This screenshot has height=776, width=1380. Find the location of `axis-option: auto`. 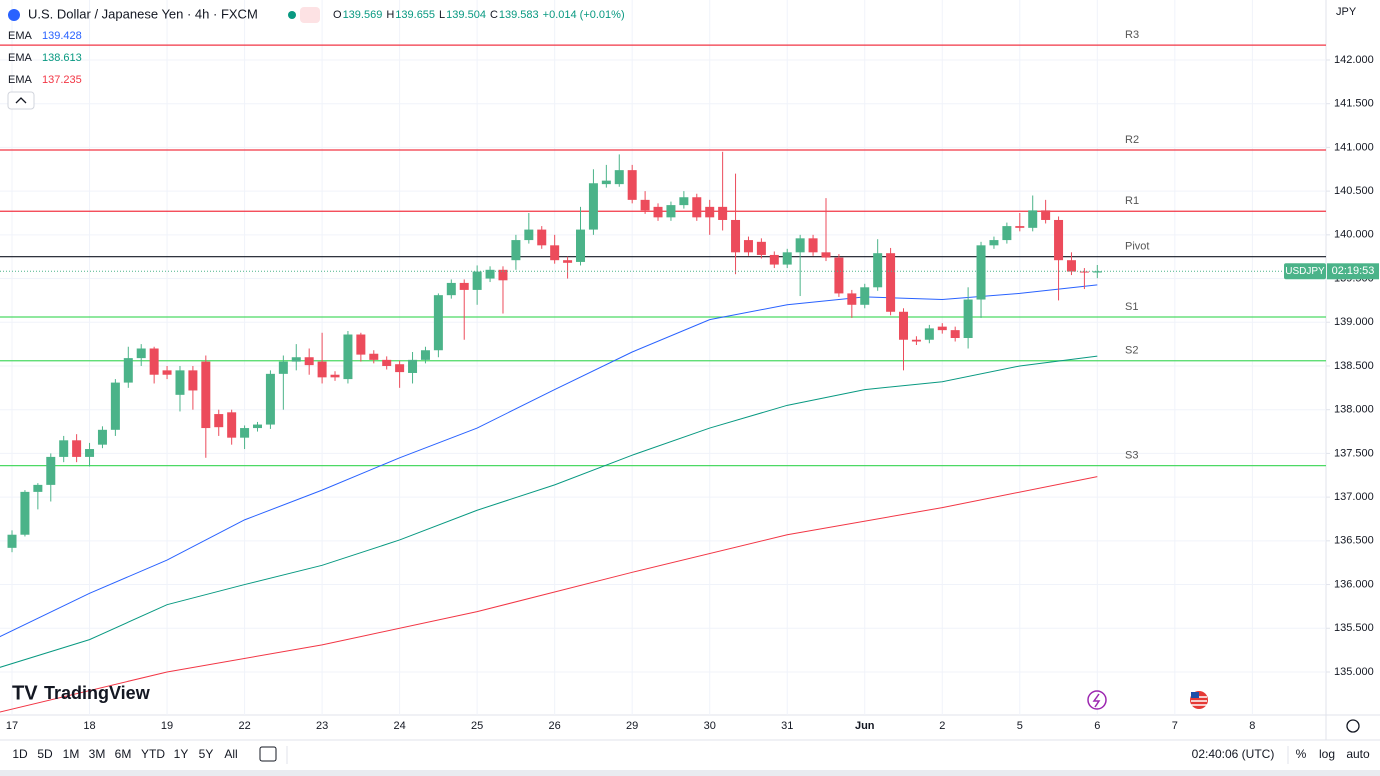

axis-option: auto is located at coordinates (1358, 754).